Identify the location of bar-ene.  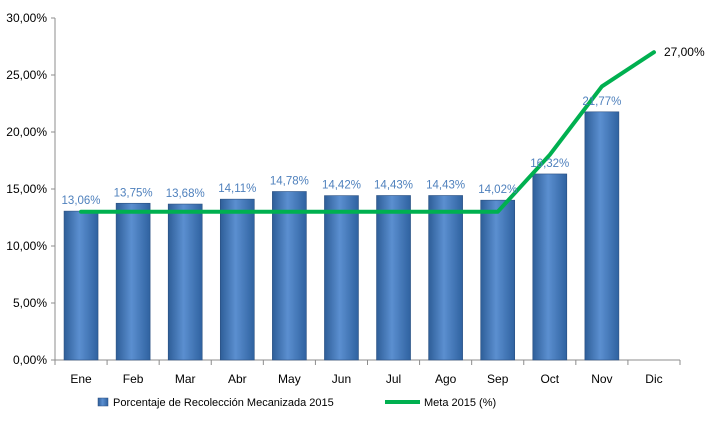
(81, 285).